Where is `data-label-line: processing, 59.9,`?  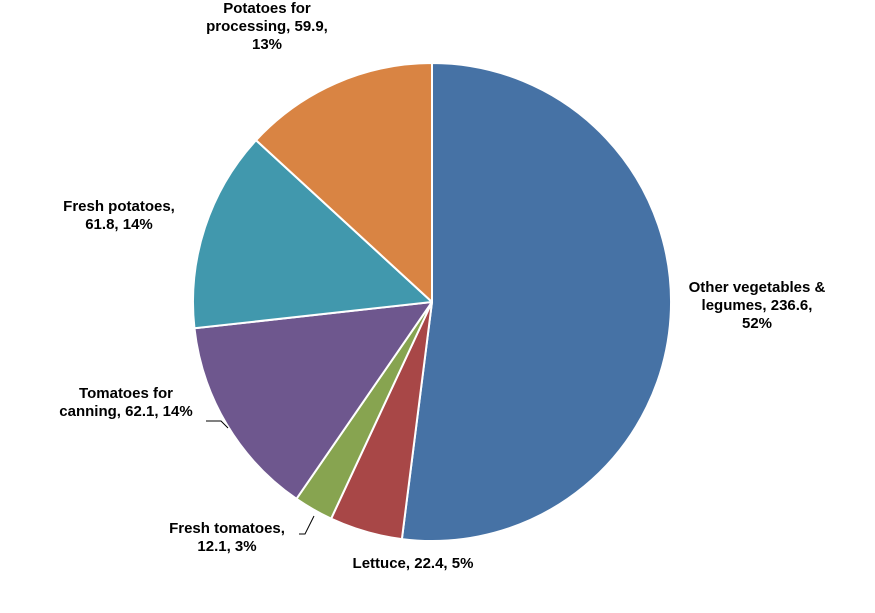
data-label-line: processing, 59.9, is located at coordinates (267, 26).